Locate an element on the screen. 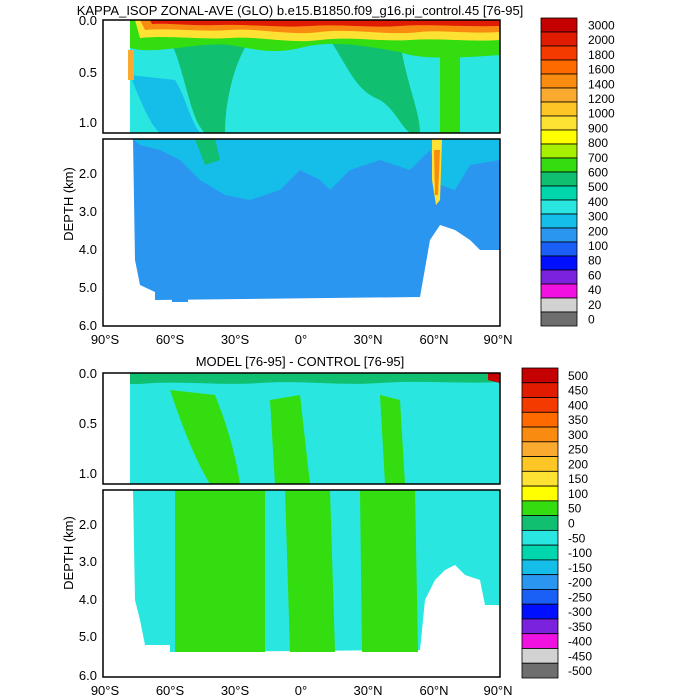 Image resolution: width=700 pixels, height=700 pixels. top-colorbar-label-19: 20 is located at coordinates (595, 305).